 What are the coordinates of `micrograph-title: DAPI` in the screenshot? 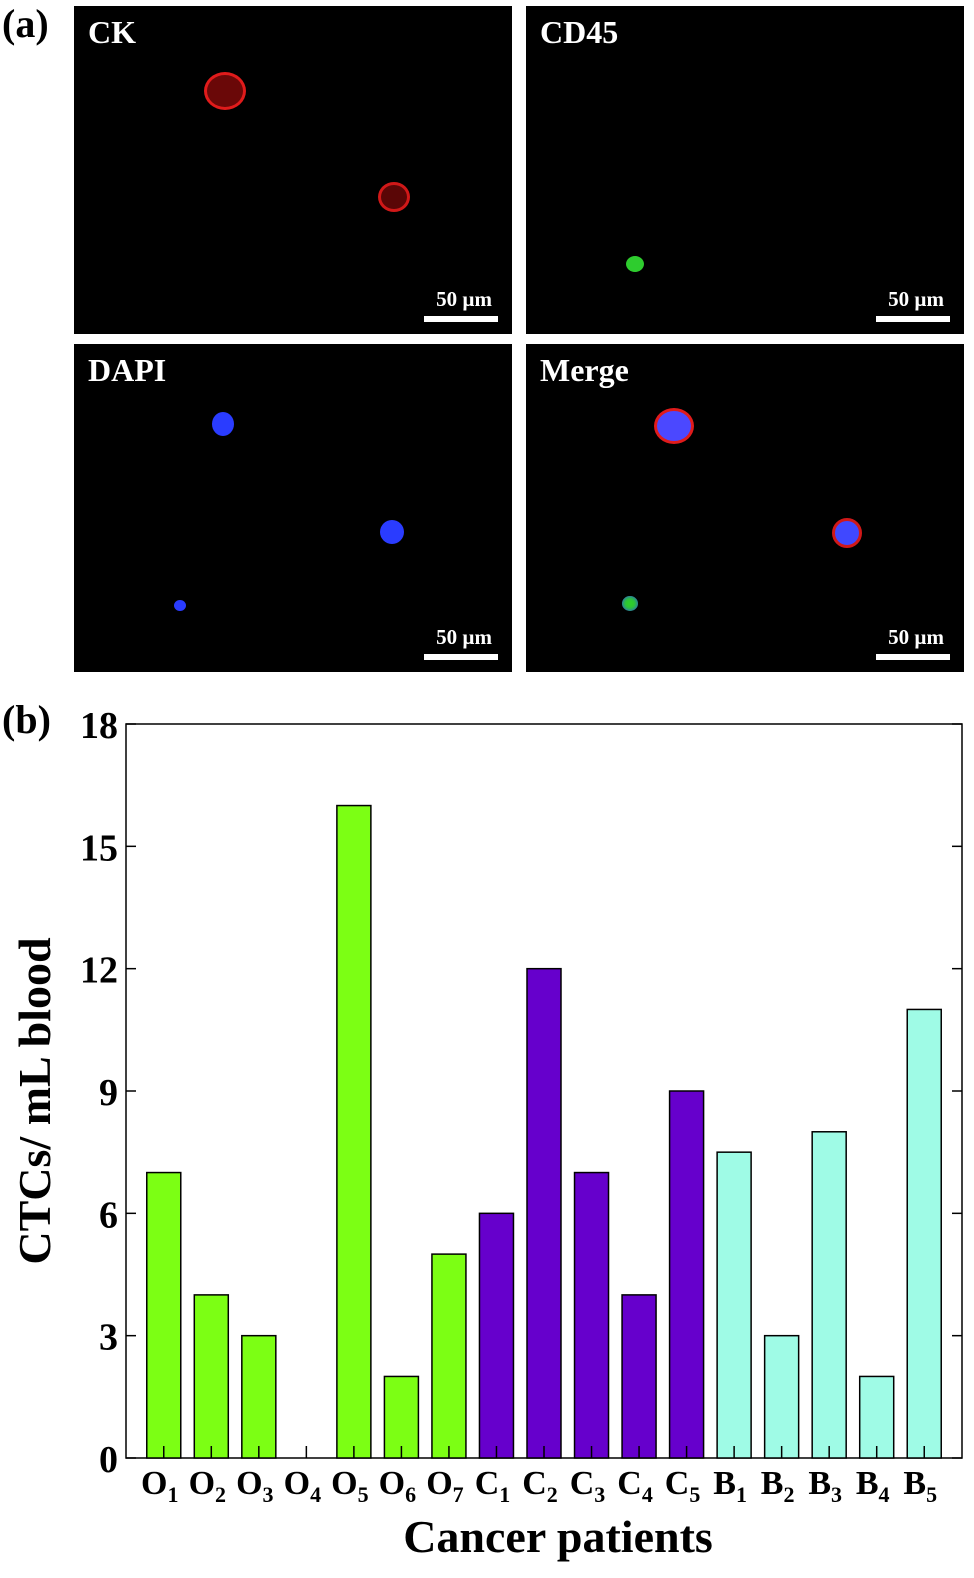 It's located at (127, 370).